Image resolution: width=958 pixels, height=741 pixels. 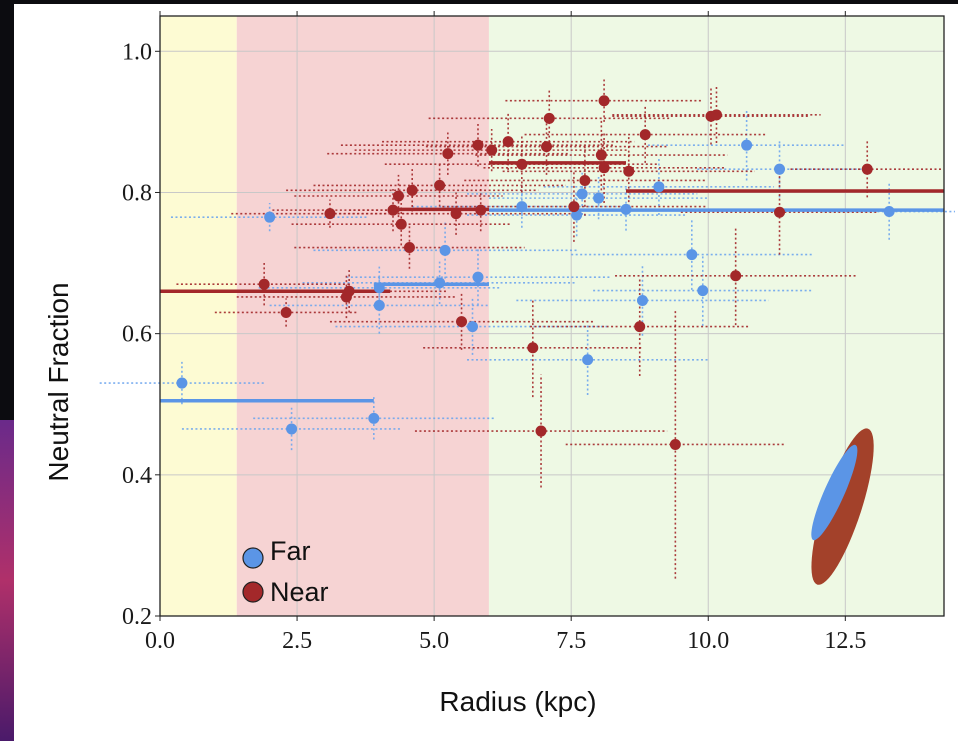 What do you see at coordinates (434, 641) in the screenshot?
I see `x-tick-label: 5.0` at bounding box center [434, 641].